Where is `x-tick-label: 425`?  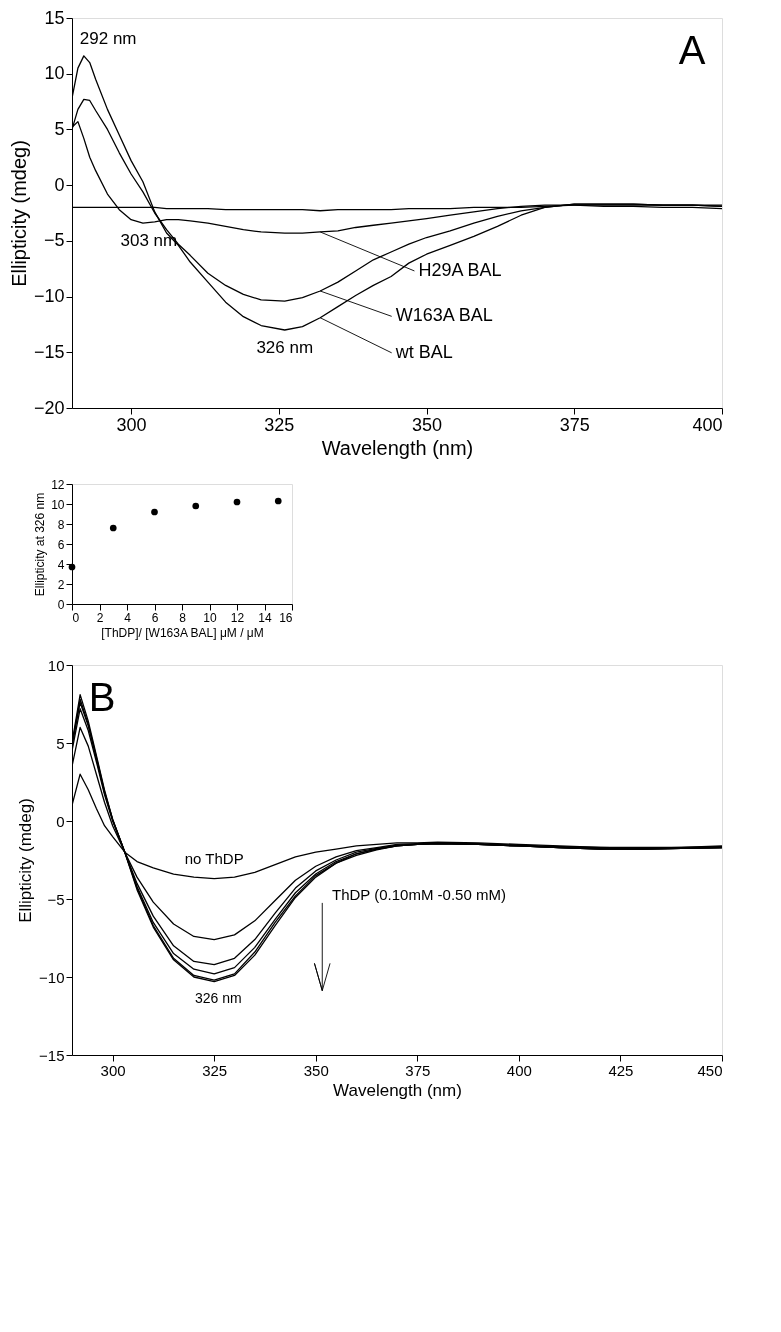 x-tick-label: 425 is located at coordinates (621, 1070).